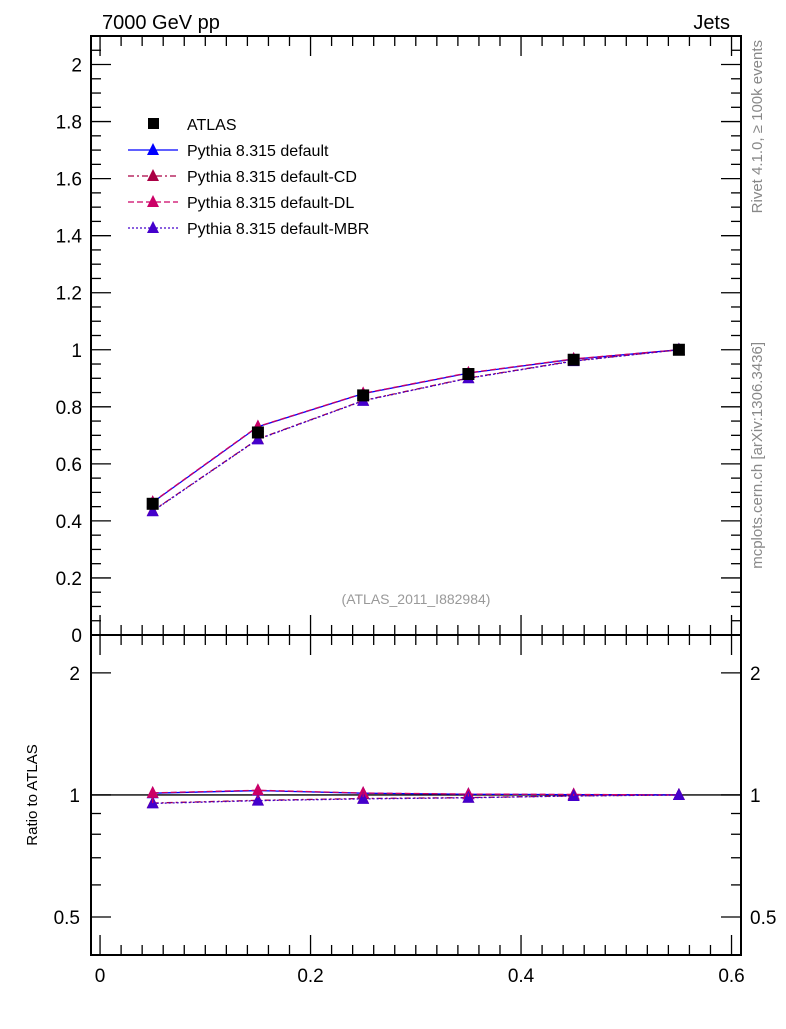  I want to click on y-tick-label: 1.4, so click(69, 237).